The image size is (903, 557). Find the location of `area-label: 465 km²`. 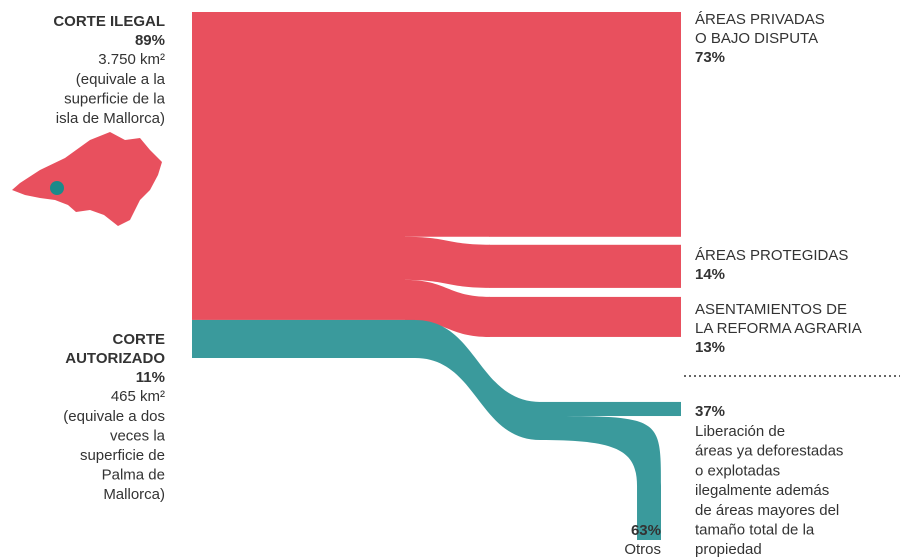

area-label: 465 km² is located at coordinates (138, 396).